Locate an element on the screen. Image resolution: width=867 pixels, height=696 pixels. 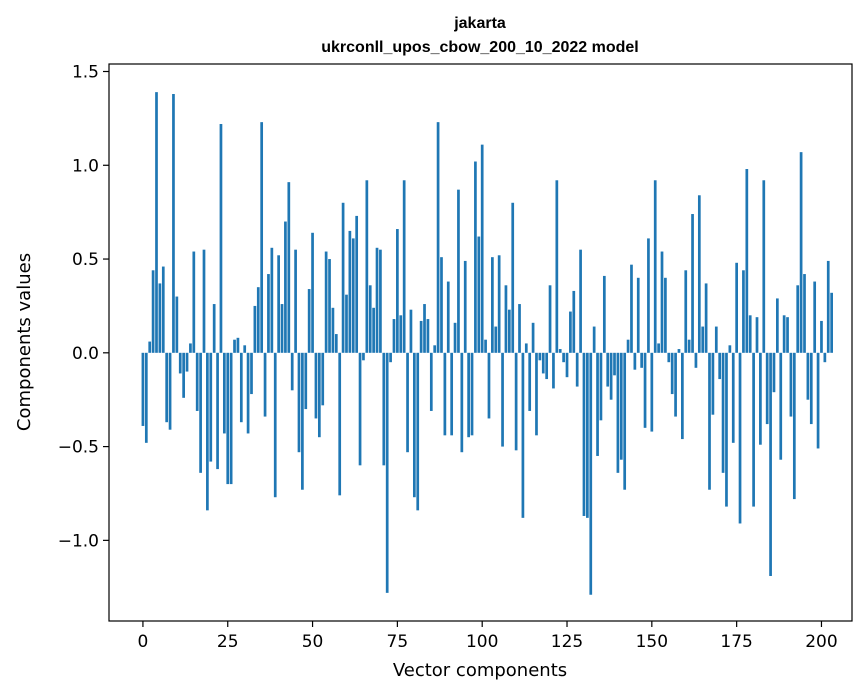
y-tick-label: −0.5 is located at coordinates (78, 448).